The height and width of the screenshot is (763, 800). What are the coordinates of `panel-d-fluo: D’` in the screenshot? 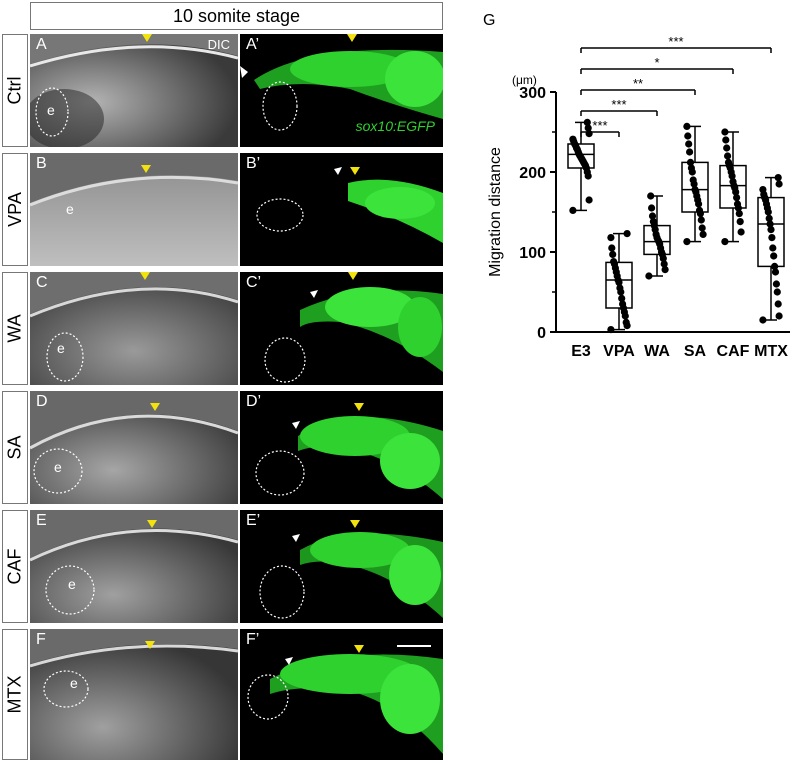 It's located at (341, 447).